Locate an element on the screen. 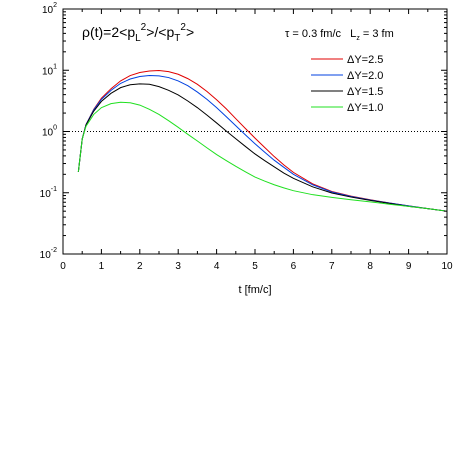 The width and height of the screenshot is (453, 473). annotation-l-text: = 3 fm is located at coordinates (377, 34).